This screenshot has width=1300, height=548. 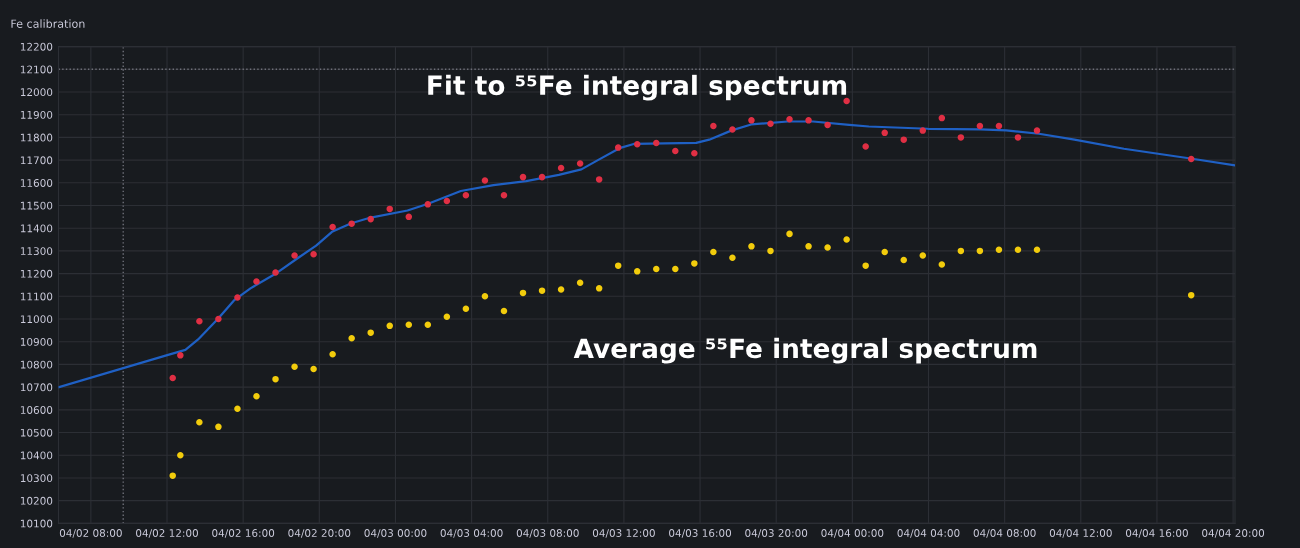 What do you see at coordinates (36, 341) in the screenshot?
I see `y-tick-label: 10900` at bounding box center [36, 341].